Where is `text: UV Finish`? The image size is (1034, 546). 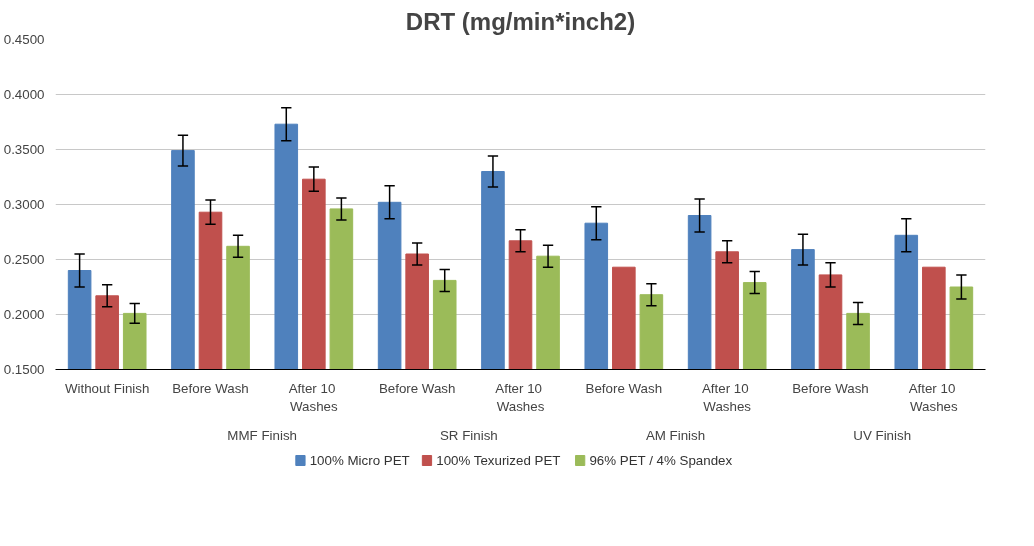
text: UV Finish is located at coordinates (882, 435).